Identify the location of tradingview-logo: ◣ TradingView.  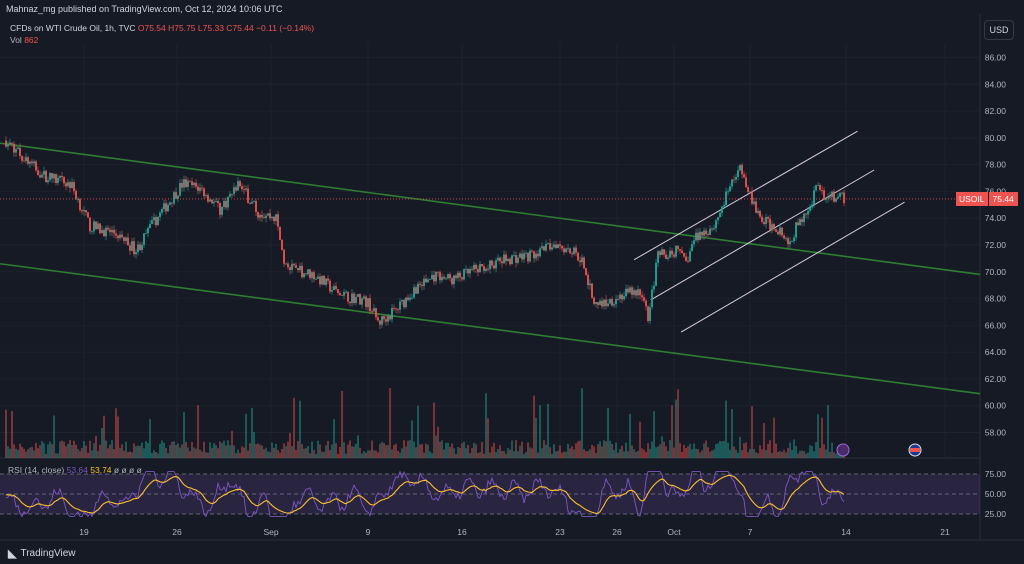
(42, 553).